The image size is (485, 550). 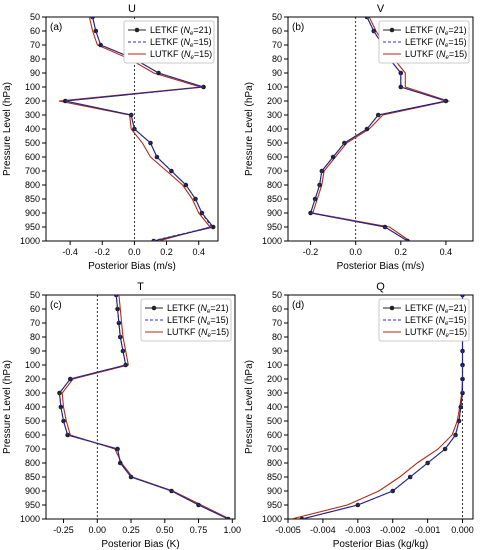 I want to click on y-tick-label: 80, so click(x=277, y=337).